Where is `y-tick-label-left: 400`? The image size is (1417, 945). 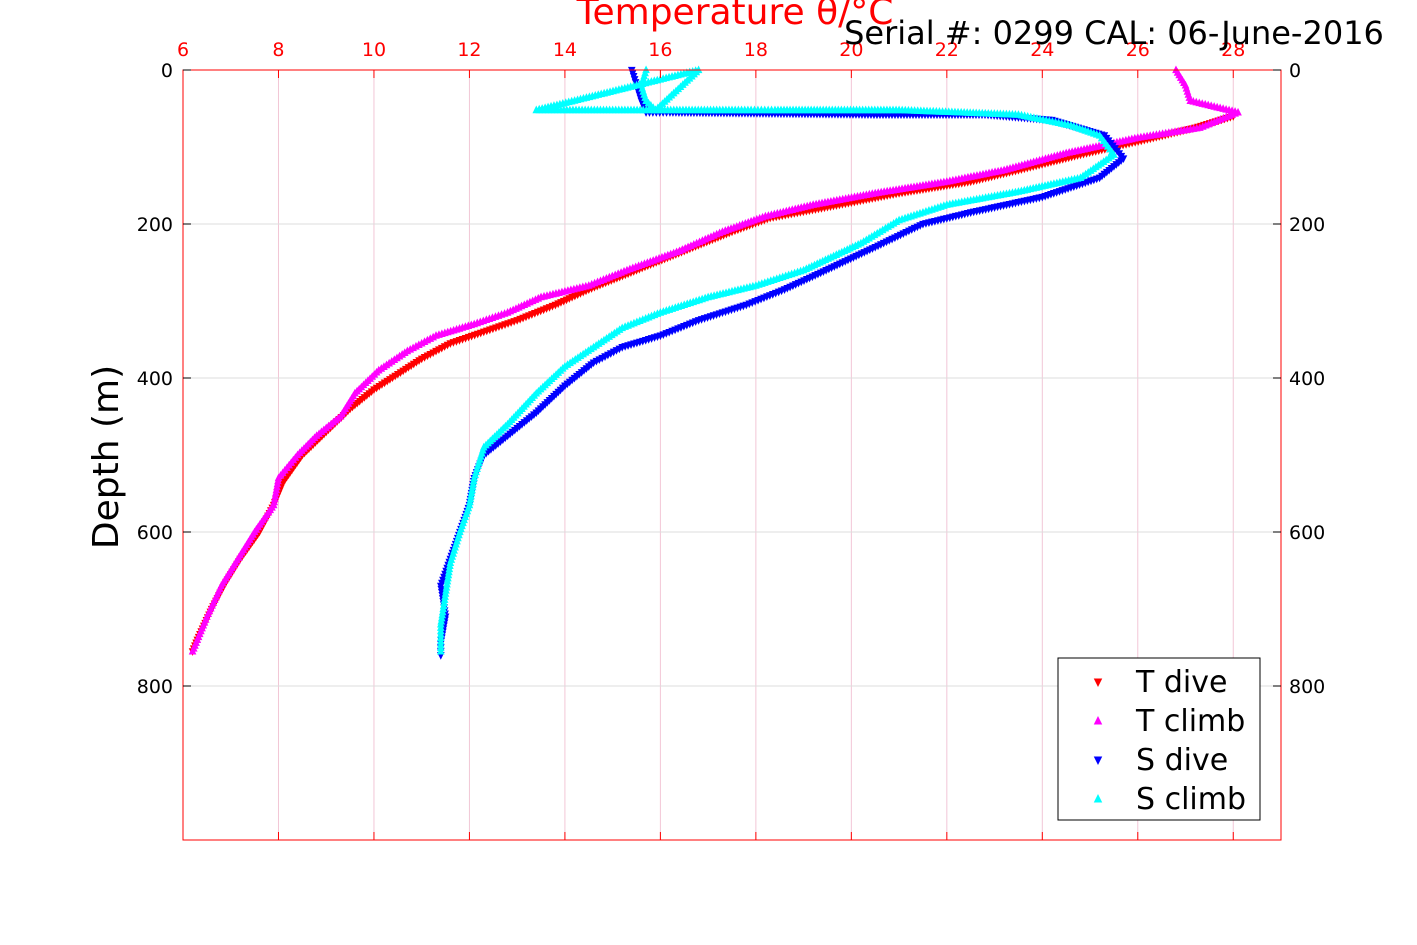
y-tick-label-left: 400 is located at coordinates (155, 379).